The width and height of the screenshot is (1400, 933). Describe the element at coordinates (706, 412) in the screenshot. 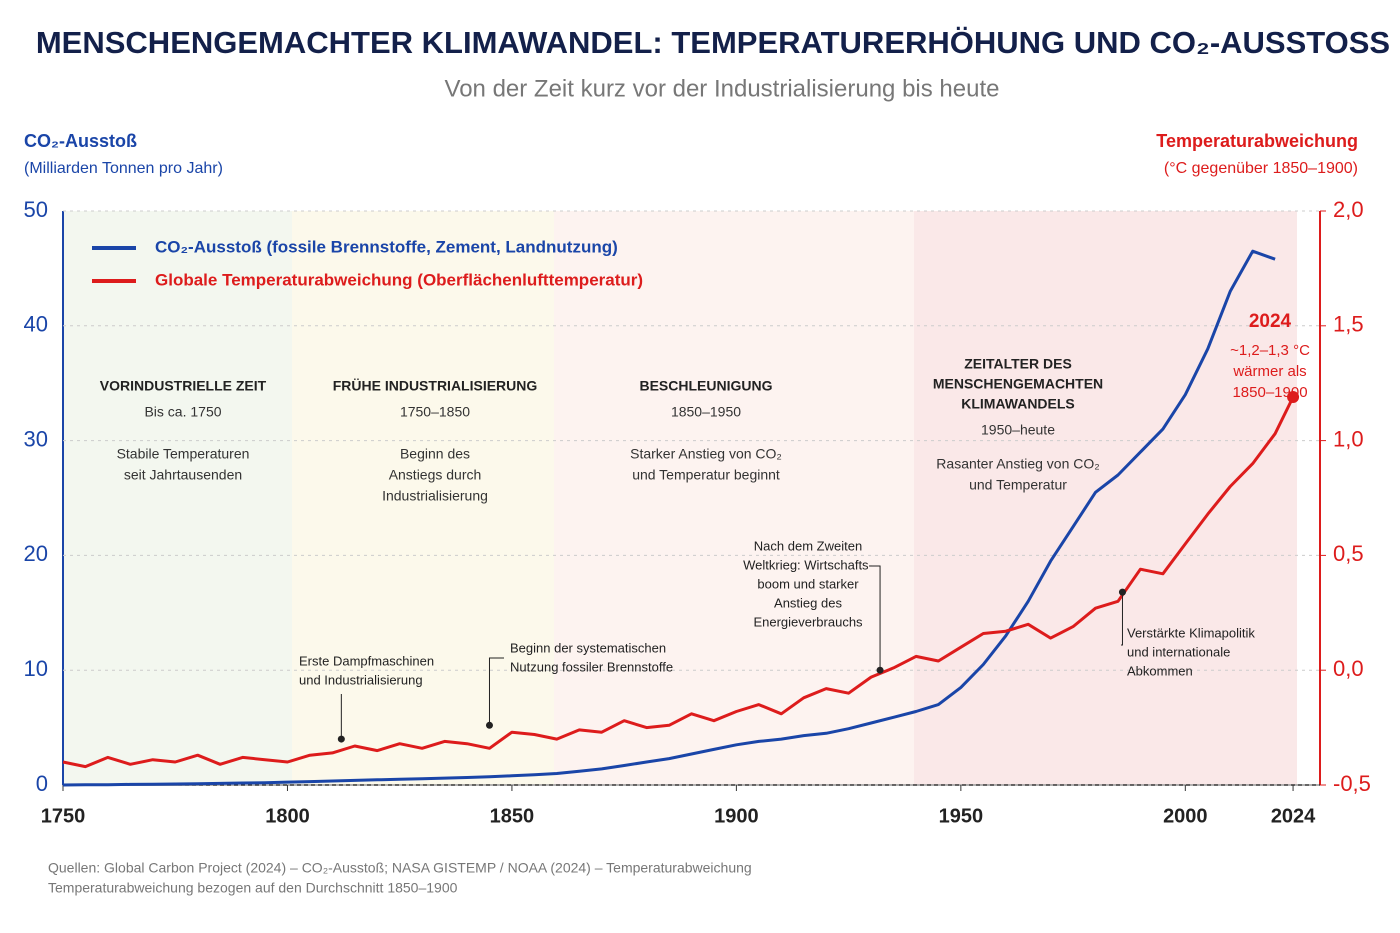

I see `era-period: 1850–1950` at that location.